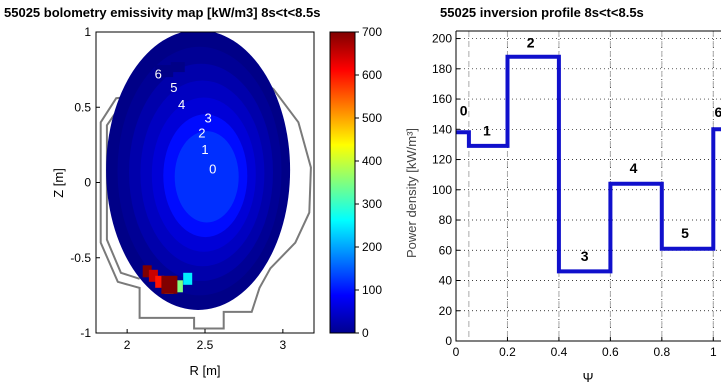 The height and width of the screenshot is (387, 721). What do you see at coordinates (464, 111) in the screenshot?
I see `segment-label: 0` at bounding box center [464, 111].